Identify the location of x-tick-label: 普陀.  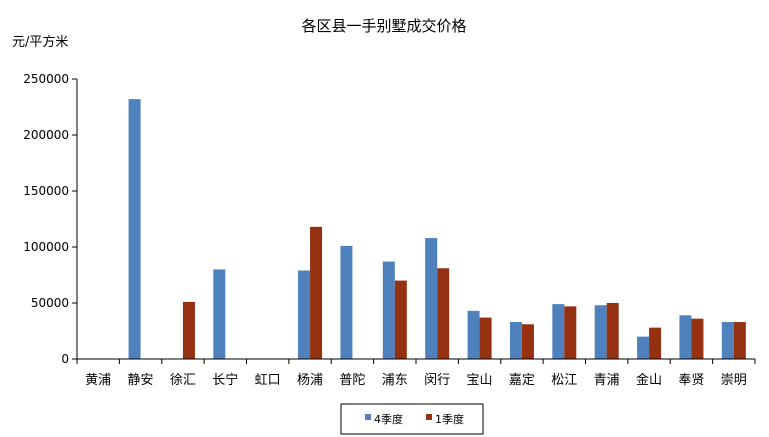
(352, 380).